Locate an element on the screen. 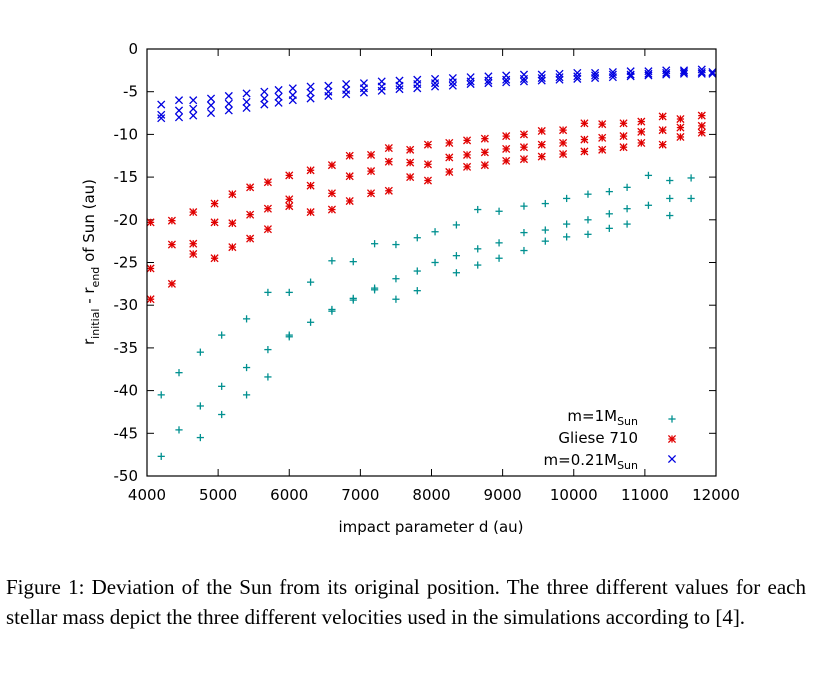 The width and height of the screenshot is (815, 674). y-tick-label: -20 is located at coordinates (126, 220).